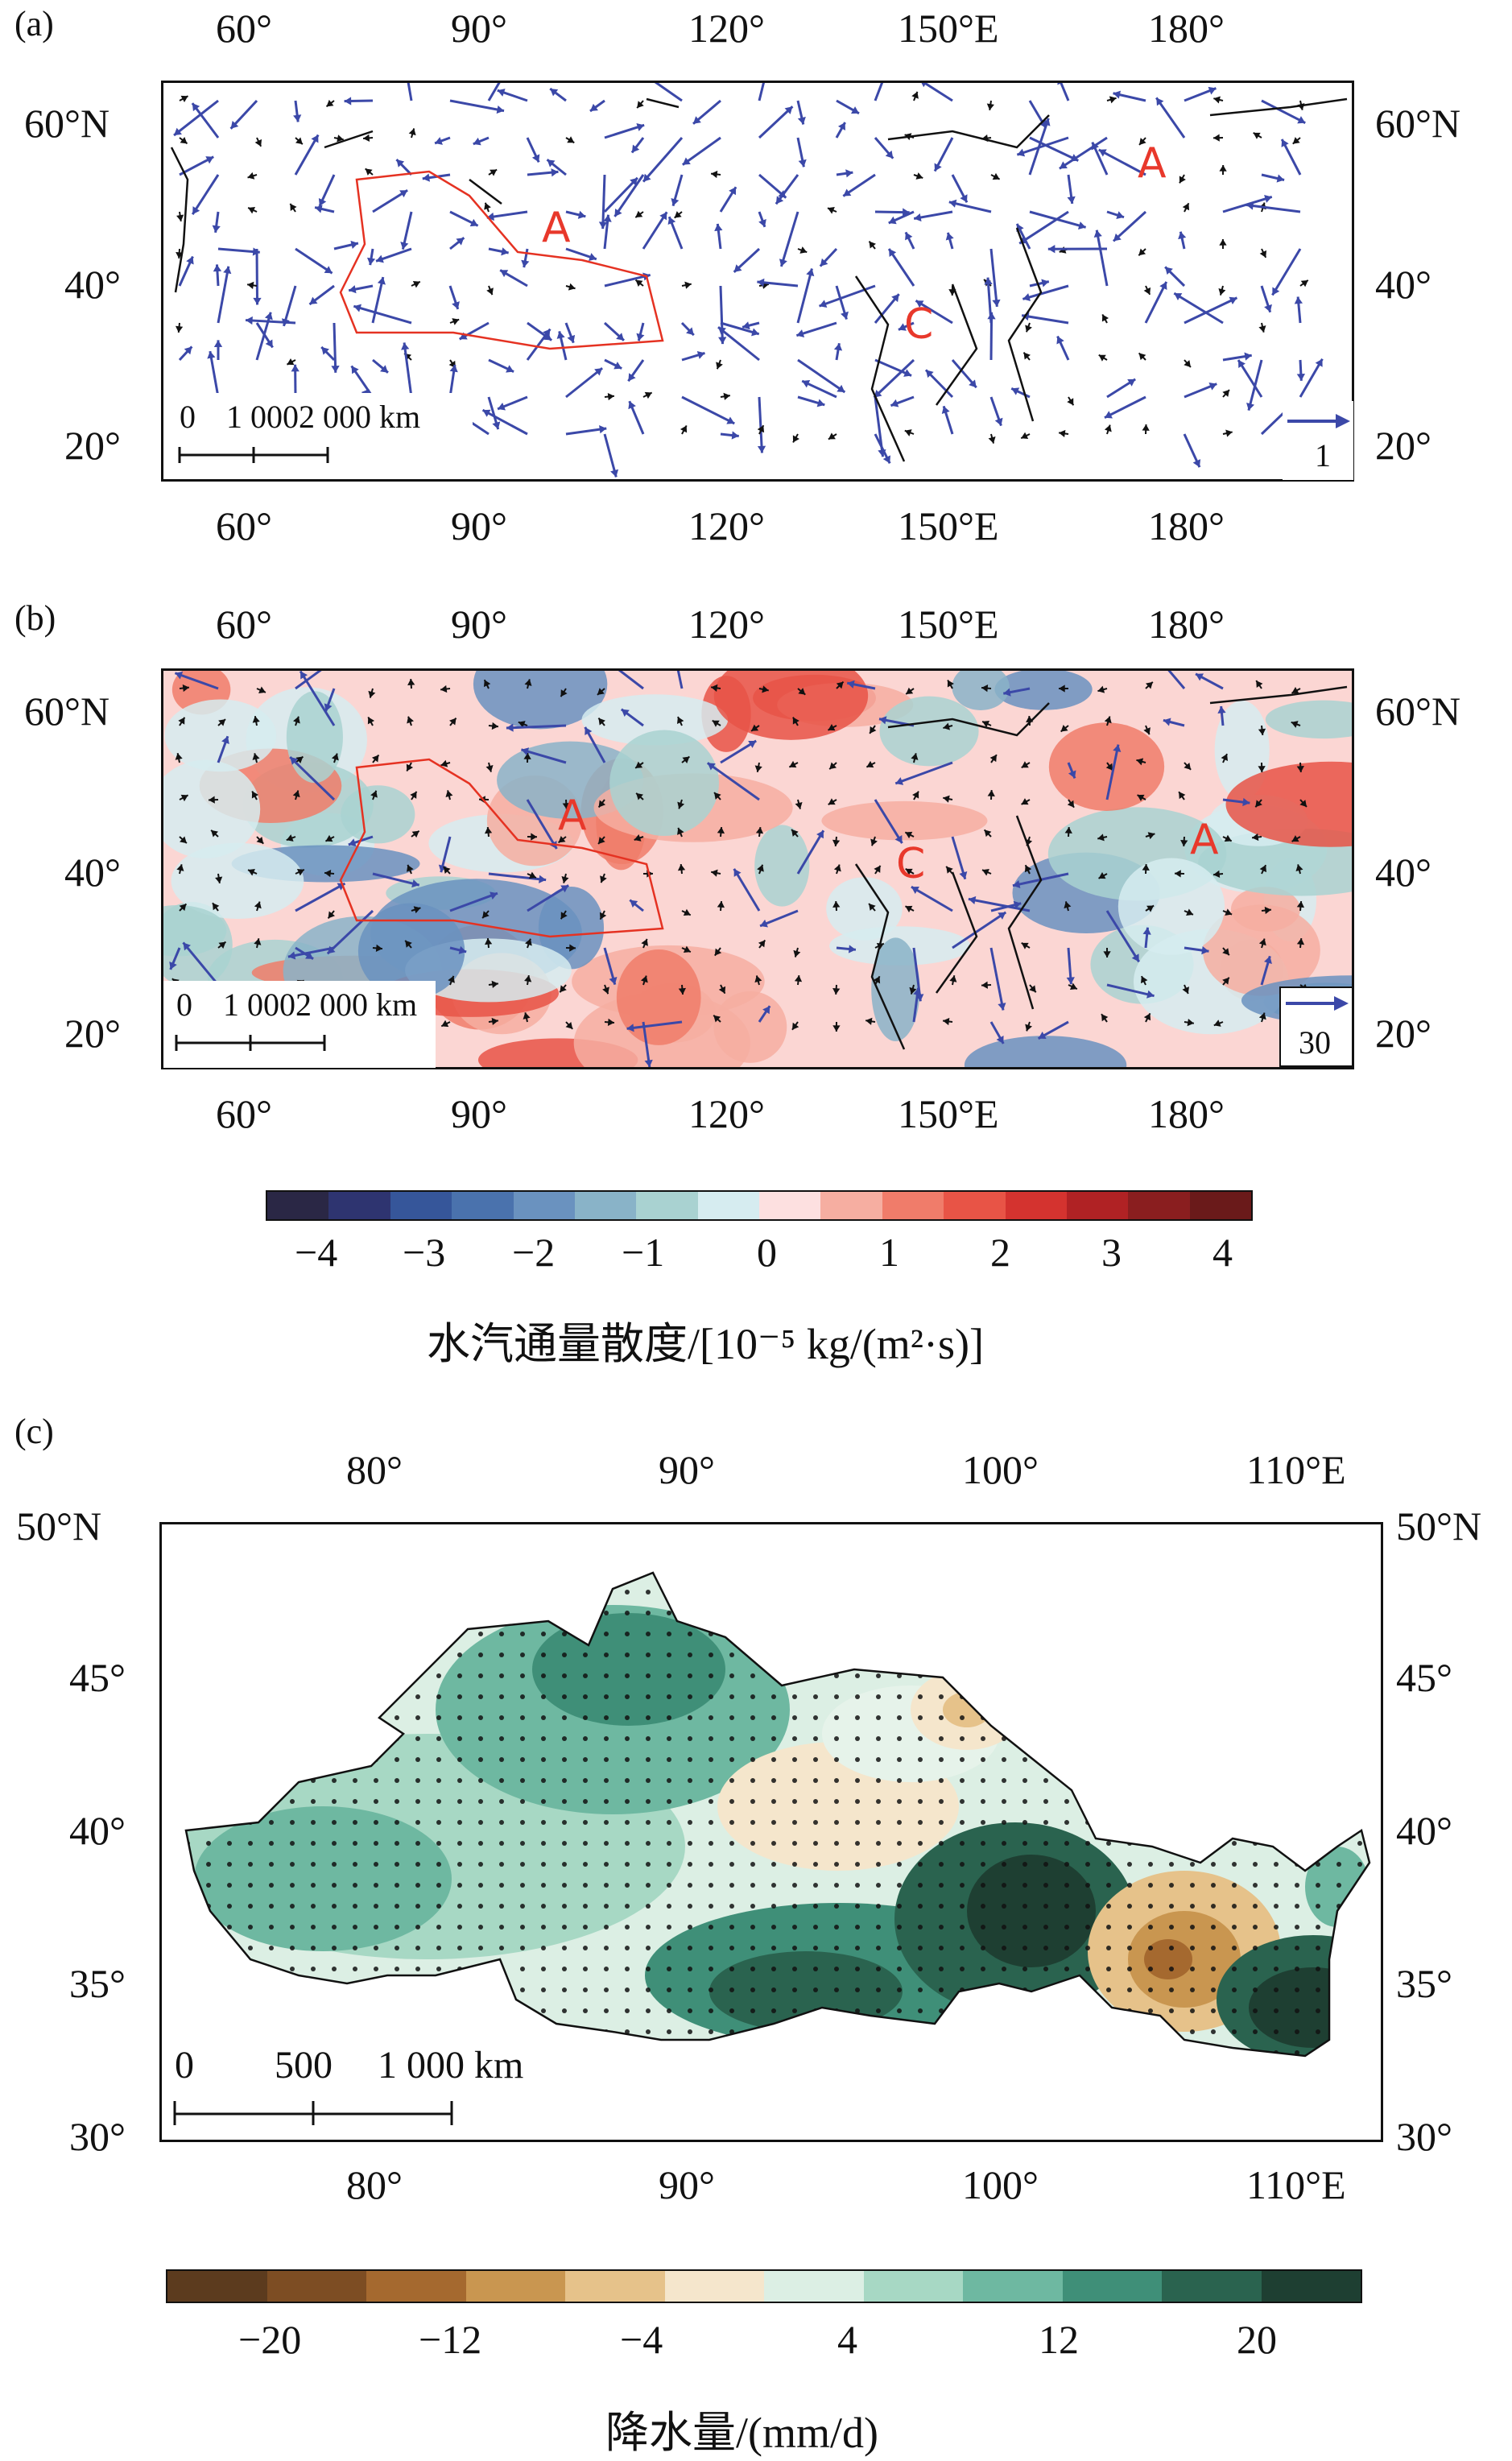 This screenshot has height=2461, width=1512. What do you see at coordinates (643, 1252) in the screenshot?
I see `colorbar-tick: −1` at bounding box center [643, 1252].